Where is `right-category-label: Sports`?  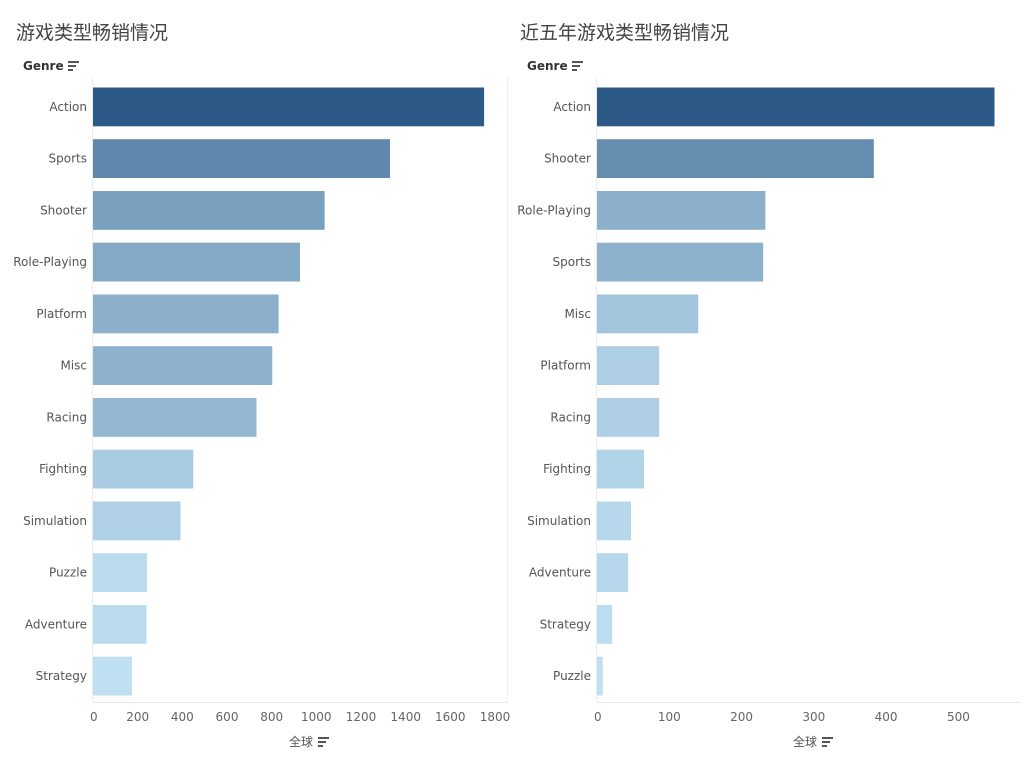 right-category-label: Sports is located at coordinates (572, 262).